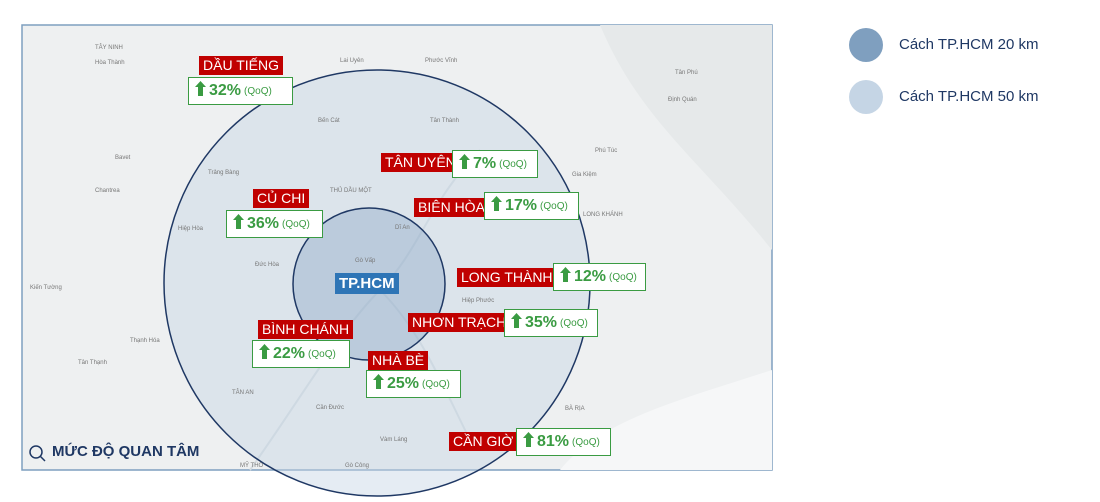  What do you see at coordinates (969, 44) in the screenshot?
I see `legend-label: Cách TP.HCM 20 km` at bounding box center [969, 44].